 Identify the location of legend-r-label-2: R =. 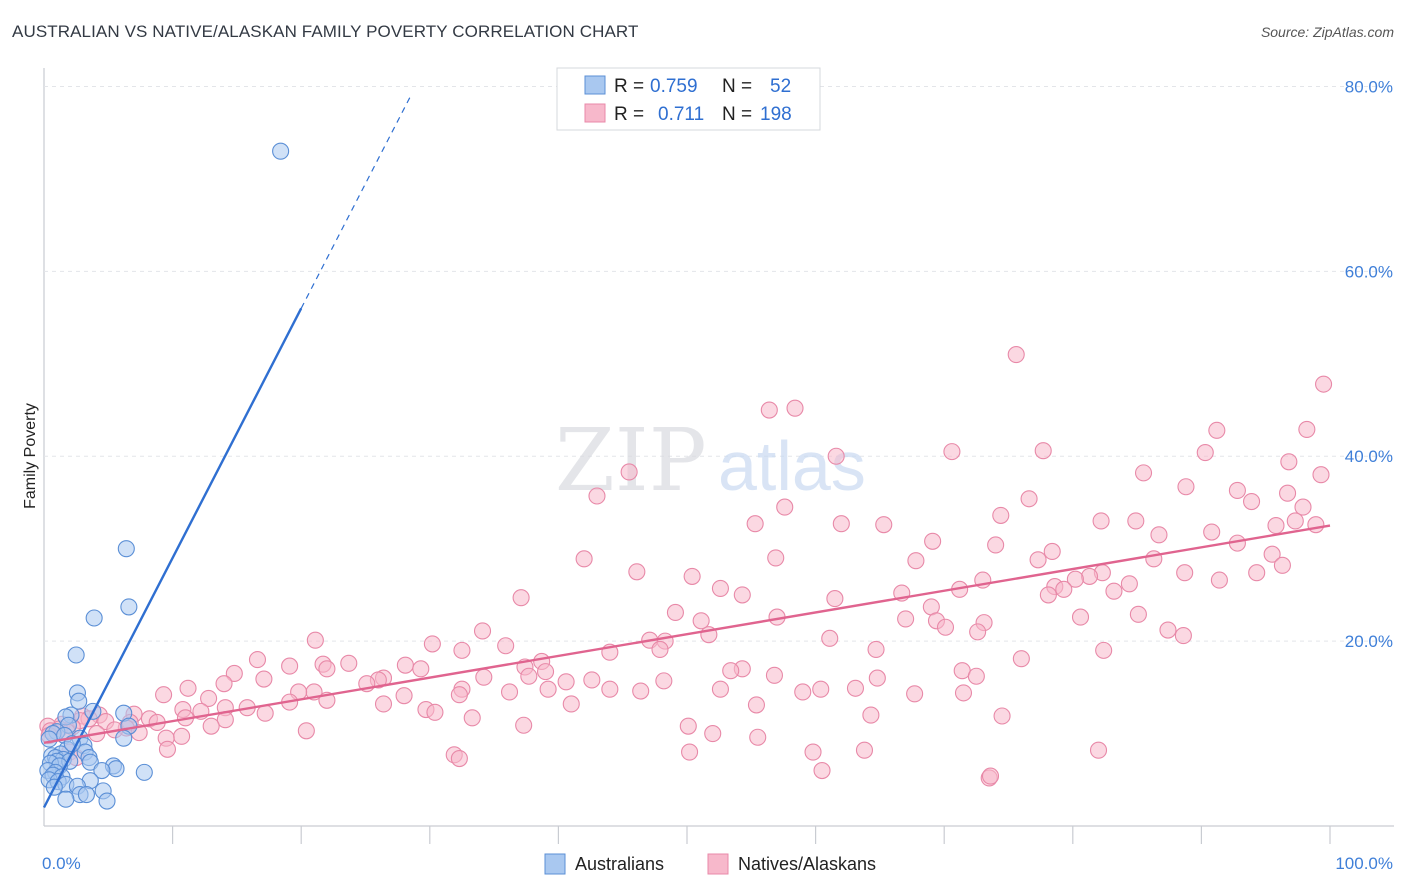
(629, 114).